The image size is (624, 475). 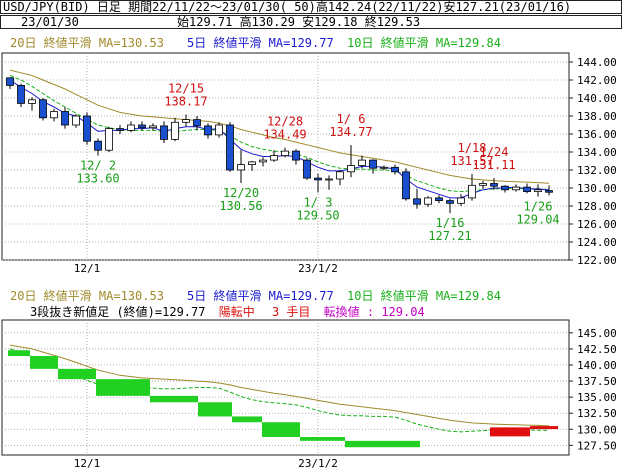 I want to click on low-annotation-value: 129.50, so click(x=317, y=216).